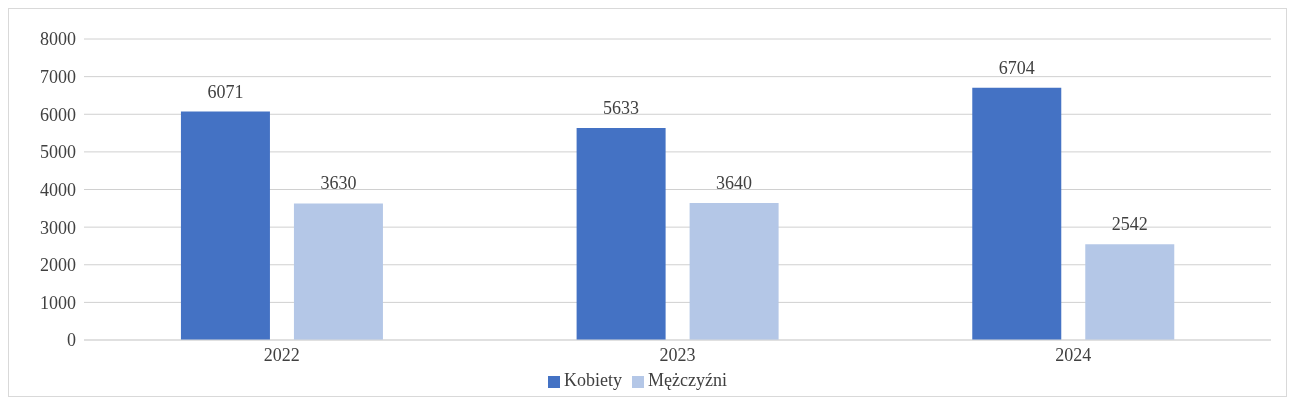  What do you see at coordinates (58, 302) in the screenshot?
I see `y-tick-label: 1000` at bounding box center [58, 302].